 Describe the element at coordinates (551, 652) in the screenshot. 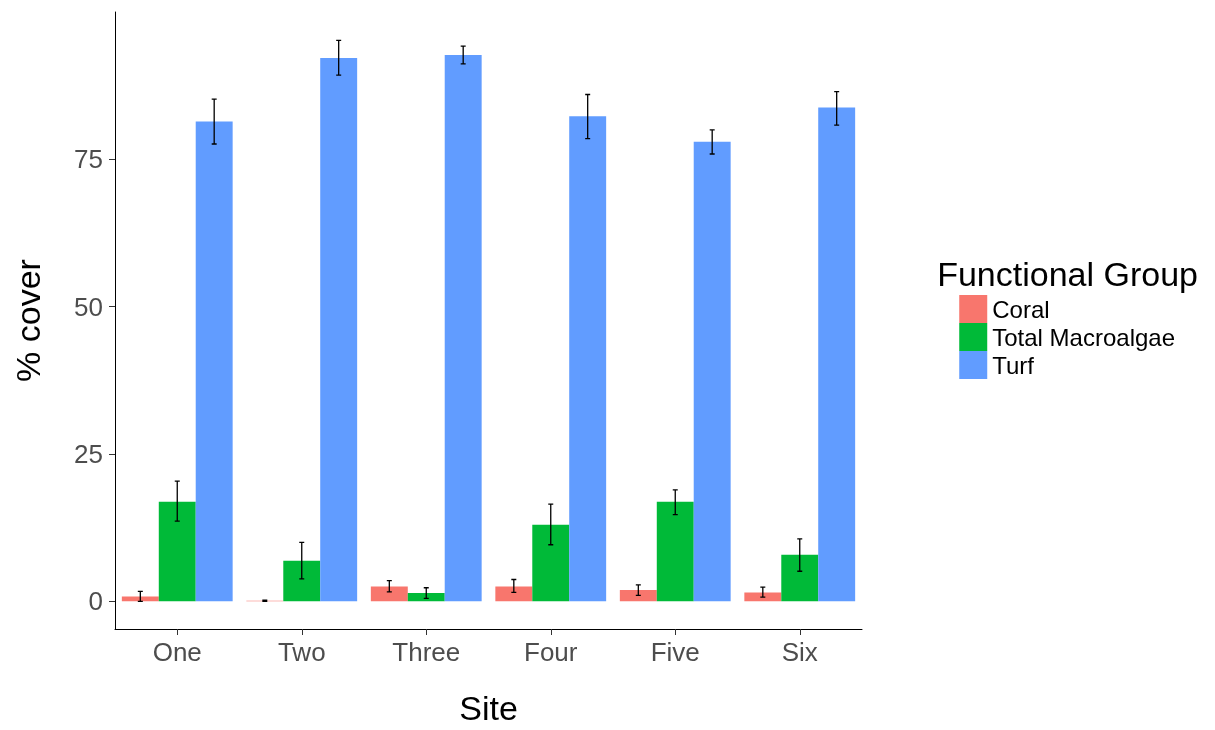

I see `x-tick-label: Four` at that location.